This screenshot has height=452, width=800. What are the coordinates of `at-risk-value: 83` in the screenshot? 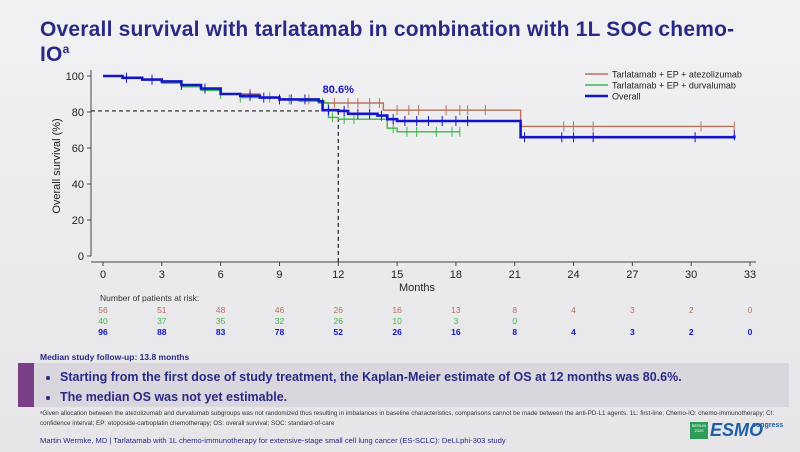 It's located at (221, 332).